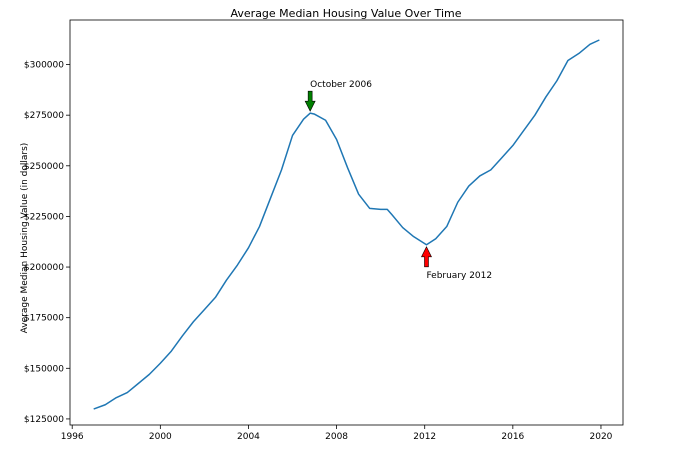 Image resolution: width=674 pixels, height=467 pixels. Describe the element at coordinates (336, 437) in the screenshot. I see `x-tick-label: 2008` at that location.